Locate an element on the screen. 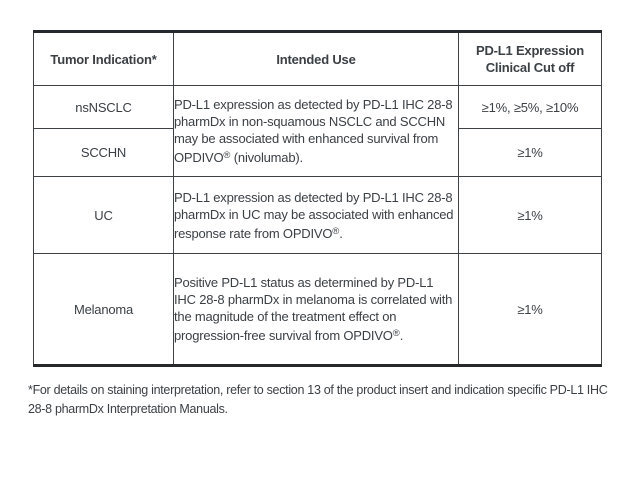  cell-cutoff-melanoma: ≥1% is located at coordinates (530, 309).